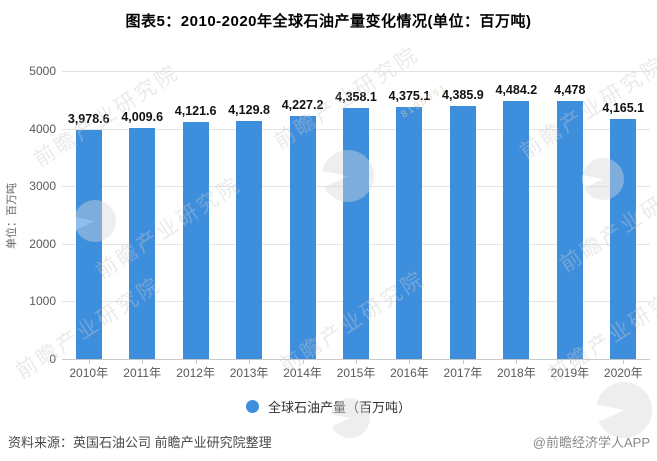  I want to click on legend: 全球石油产量（百万吨）, so click(328, 406).